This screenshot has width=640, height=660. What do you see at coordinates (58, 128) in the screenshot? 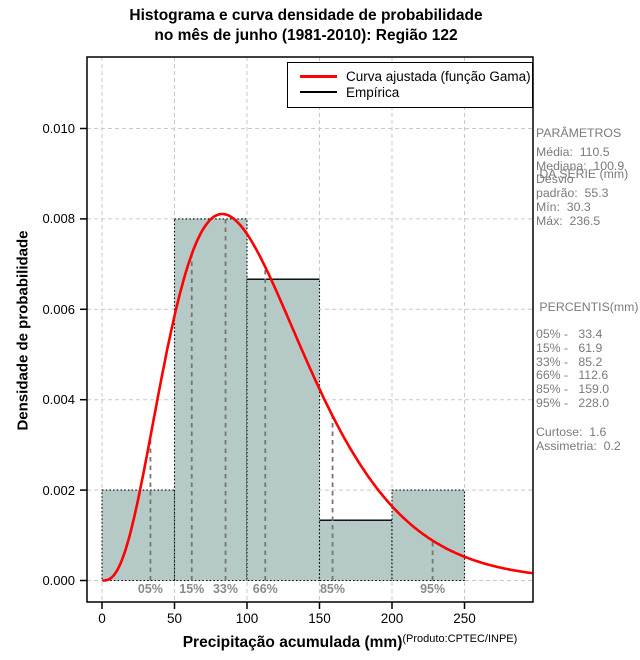
I see `y-tick-label: 0.010` at bounding box center [58, 128].